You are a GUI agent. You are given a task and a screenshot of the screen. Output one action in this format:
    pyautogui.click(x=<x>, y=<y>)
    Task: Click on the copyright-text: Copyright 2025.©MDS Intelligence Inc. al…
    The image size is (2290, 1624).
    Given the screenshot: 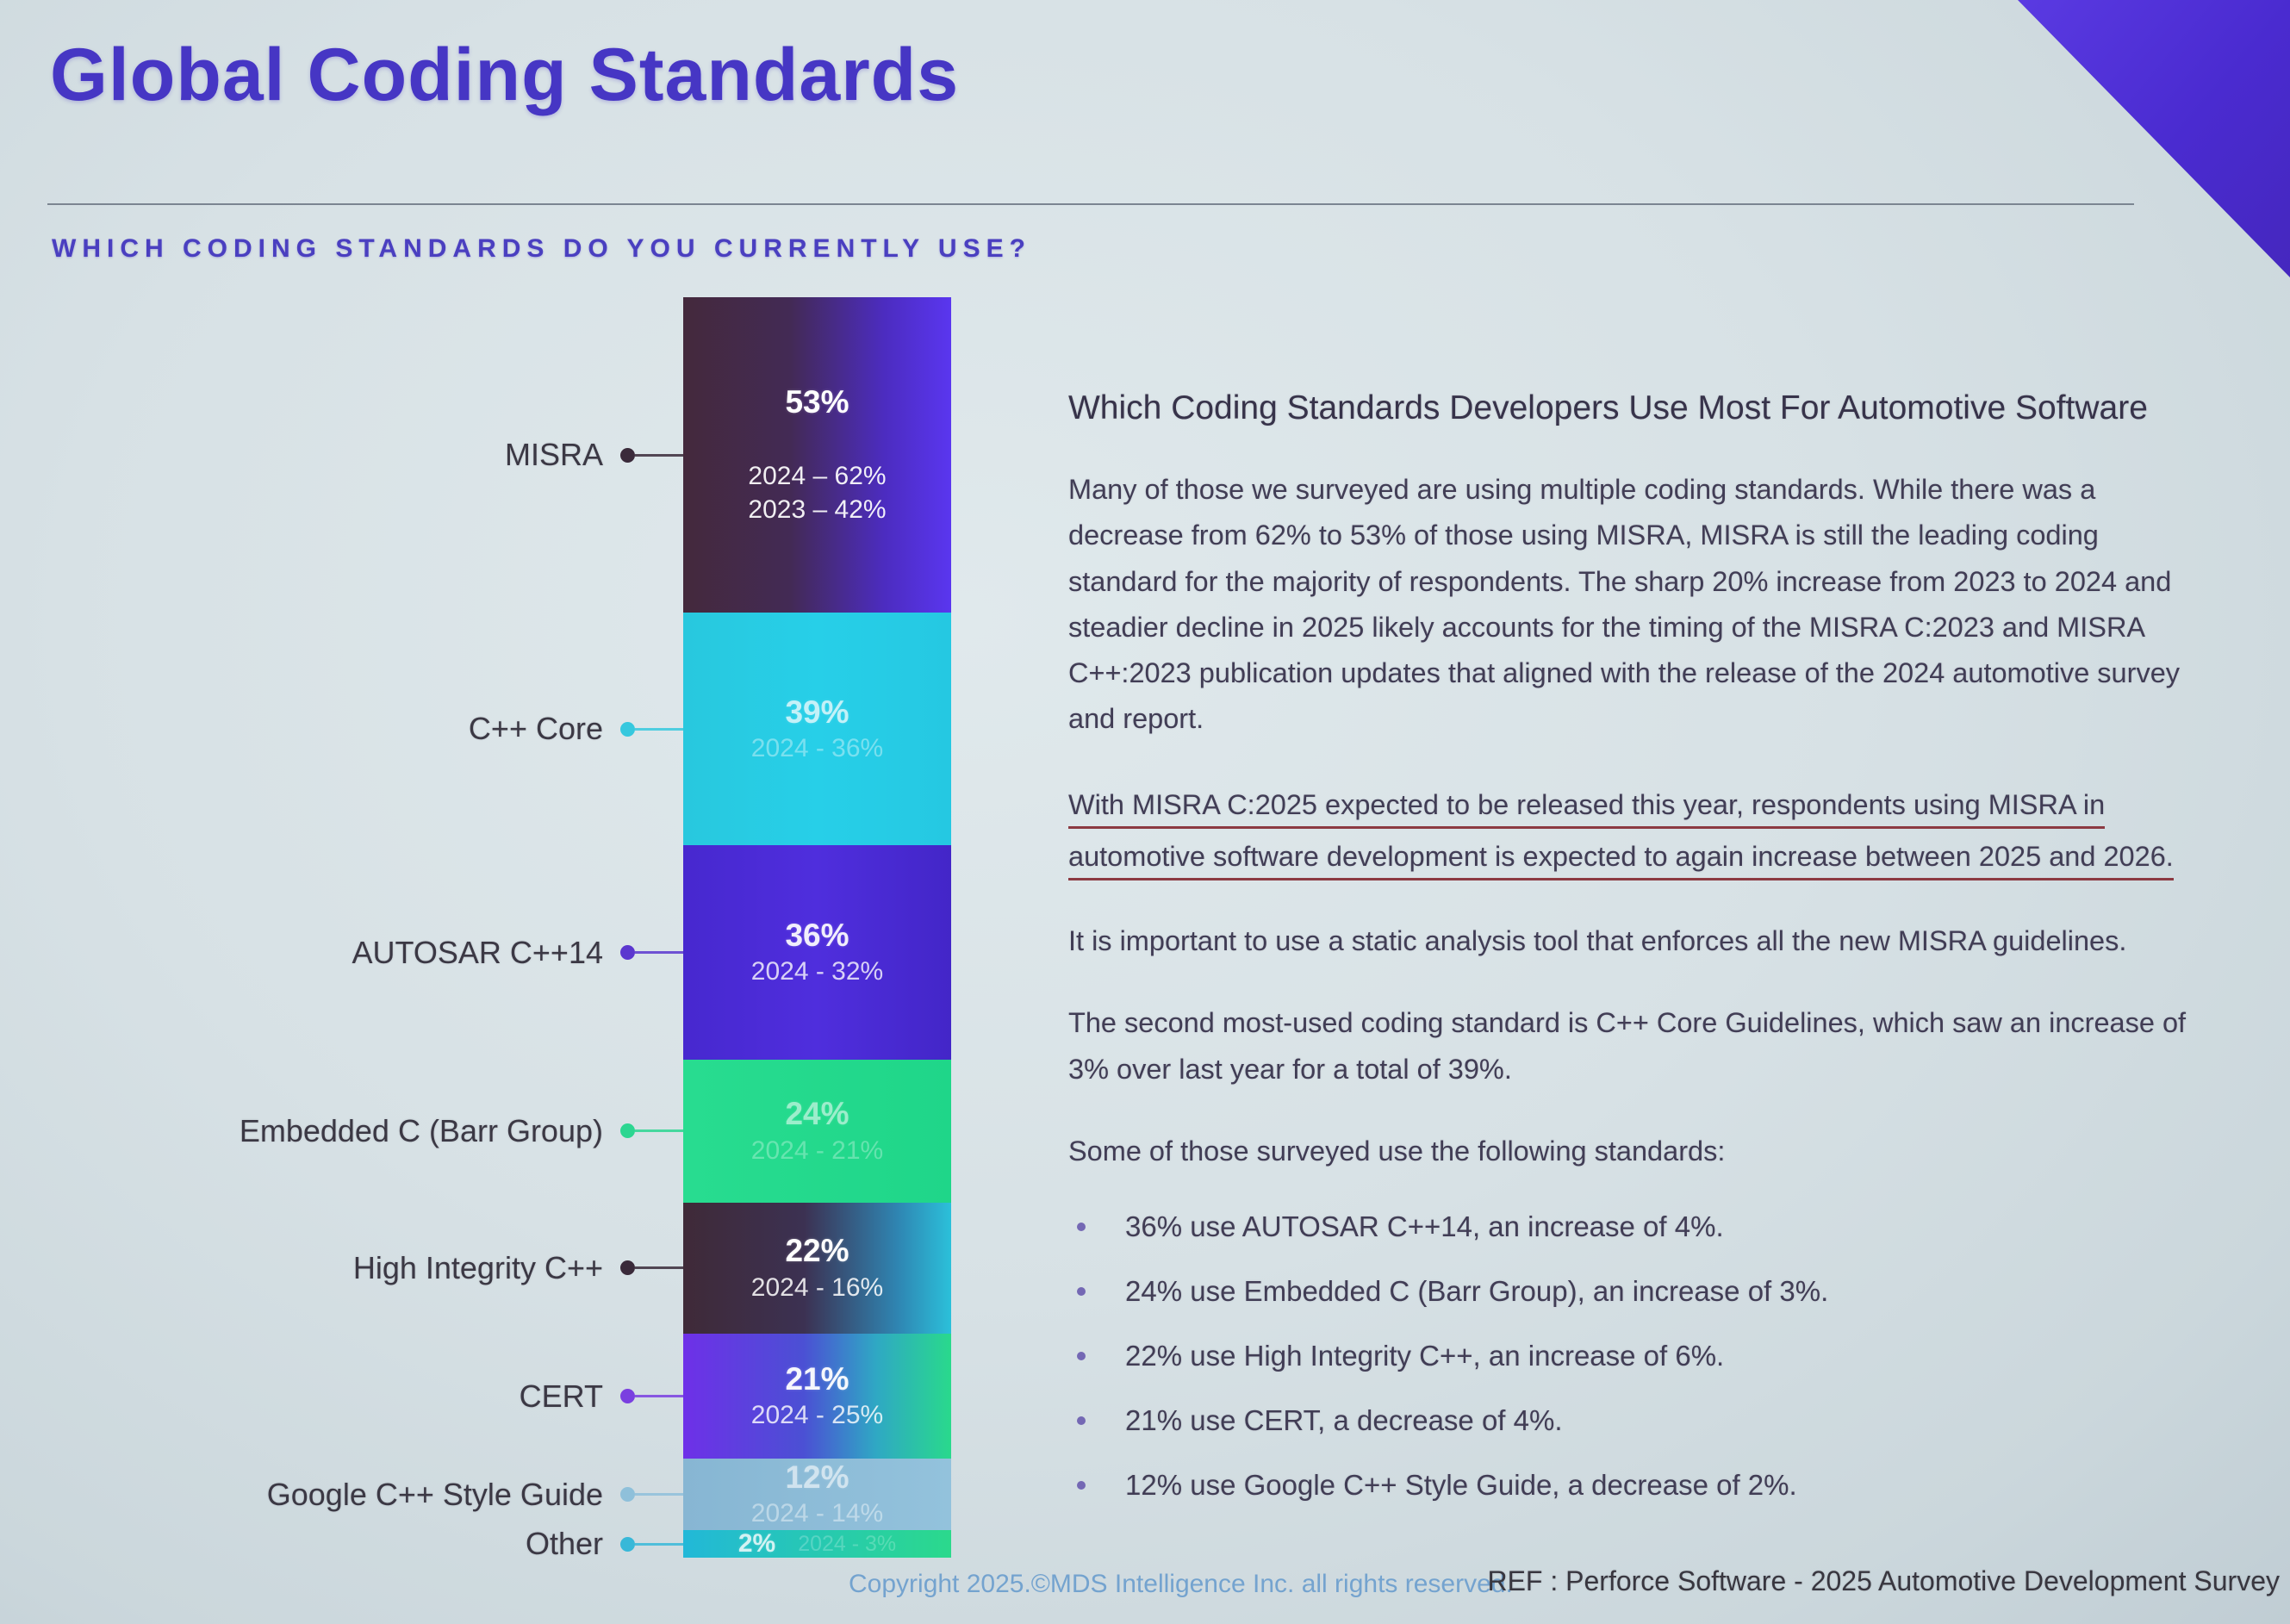 What is the action you would take?
    pyautogui.click(x=1181, y=1584)
    